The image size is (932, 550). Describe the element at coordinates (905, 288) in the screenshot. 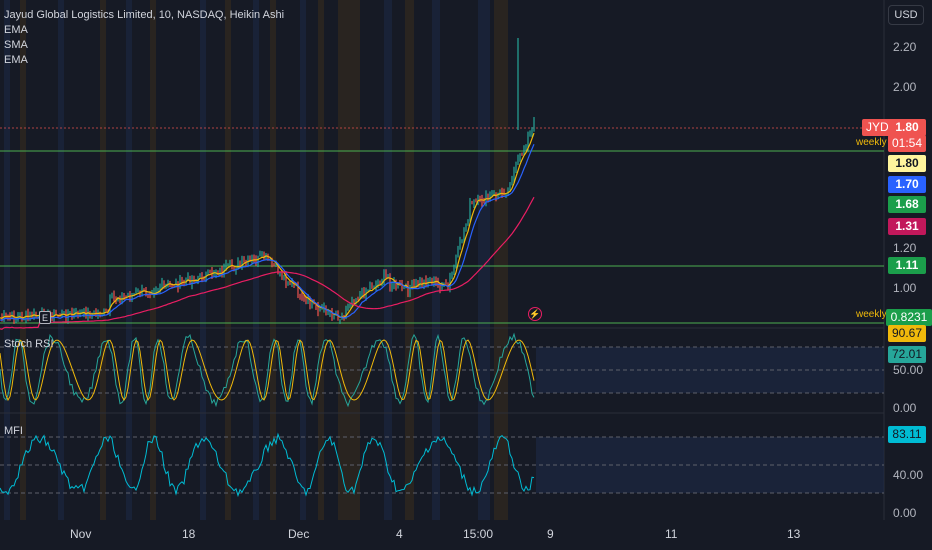

I see `price-tick: 1.00` at that location.